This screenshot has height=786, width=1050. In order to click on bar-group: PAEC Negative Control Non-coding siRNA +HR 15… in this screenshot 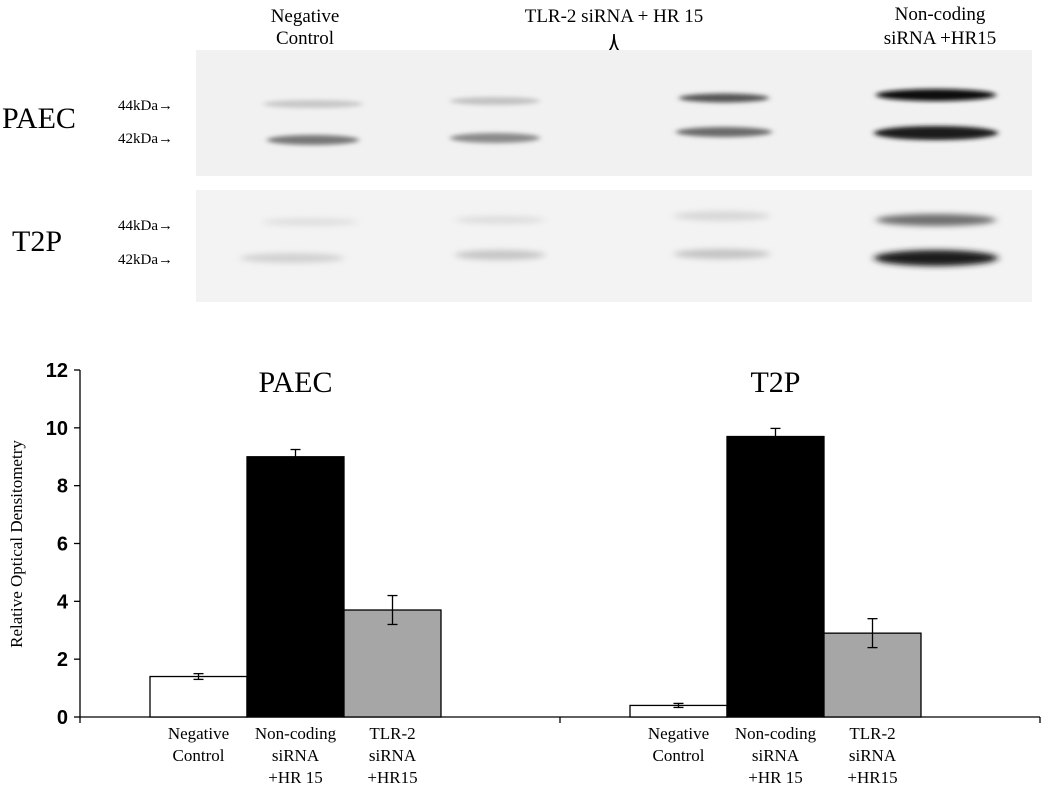, I will do `click(295, 576)`.